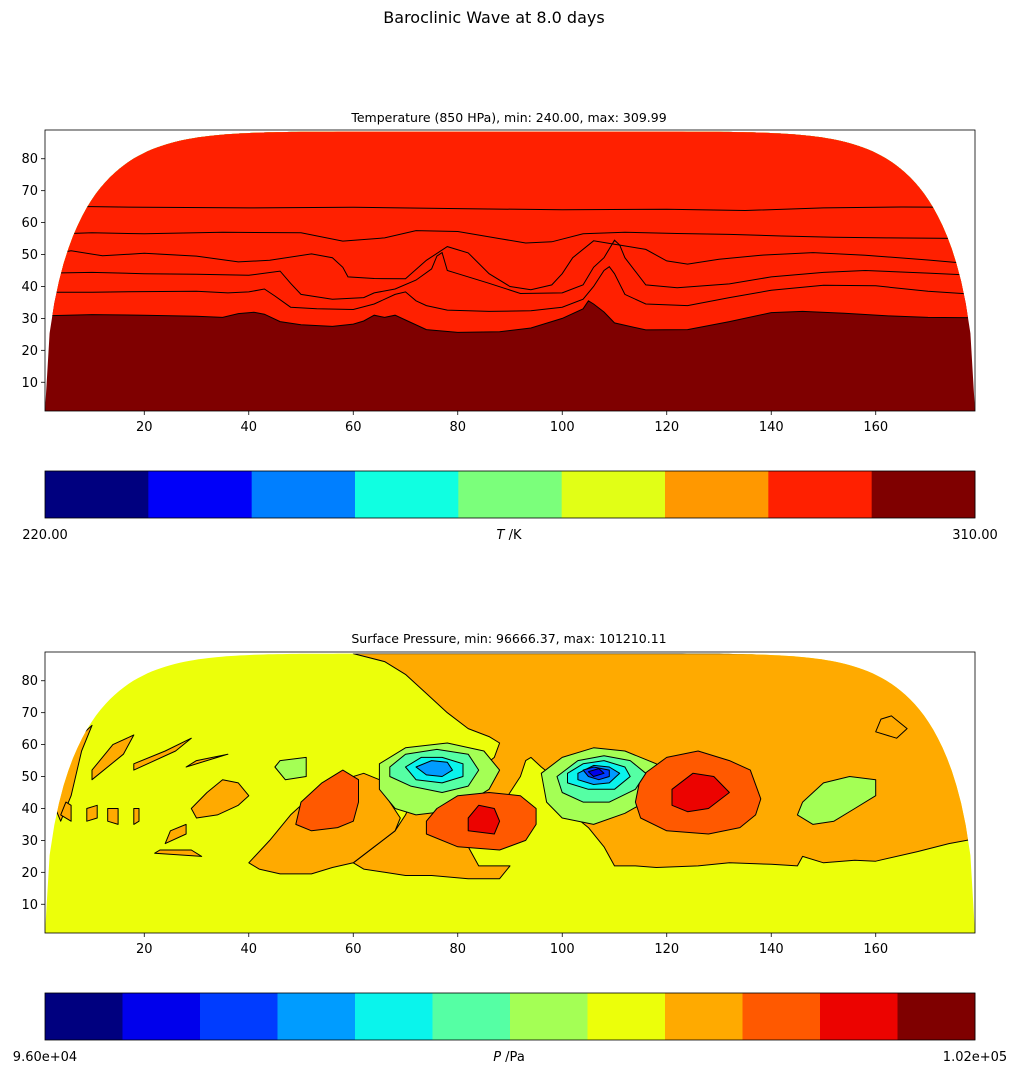  I want to click on temperature-colorbar-frame, so click(510, 494).